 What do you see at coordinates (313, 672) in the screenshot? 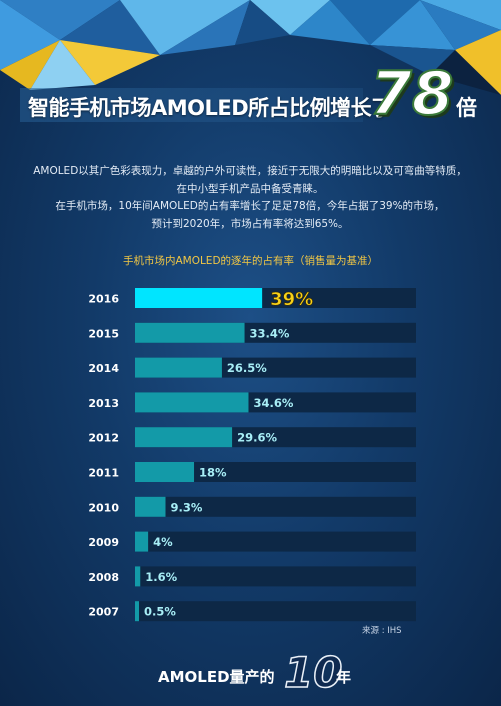
I see `footer-number: 10` at bounding box center [313, 672].